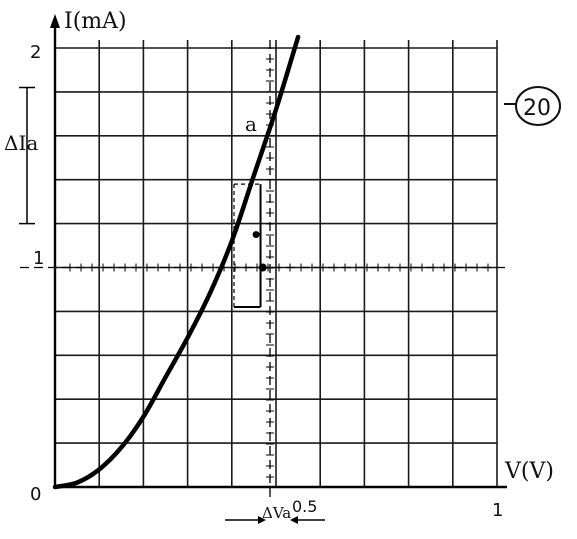  I want to click on figure-number-circle, so click(538, 106).